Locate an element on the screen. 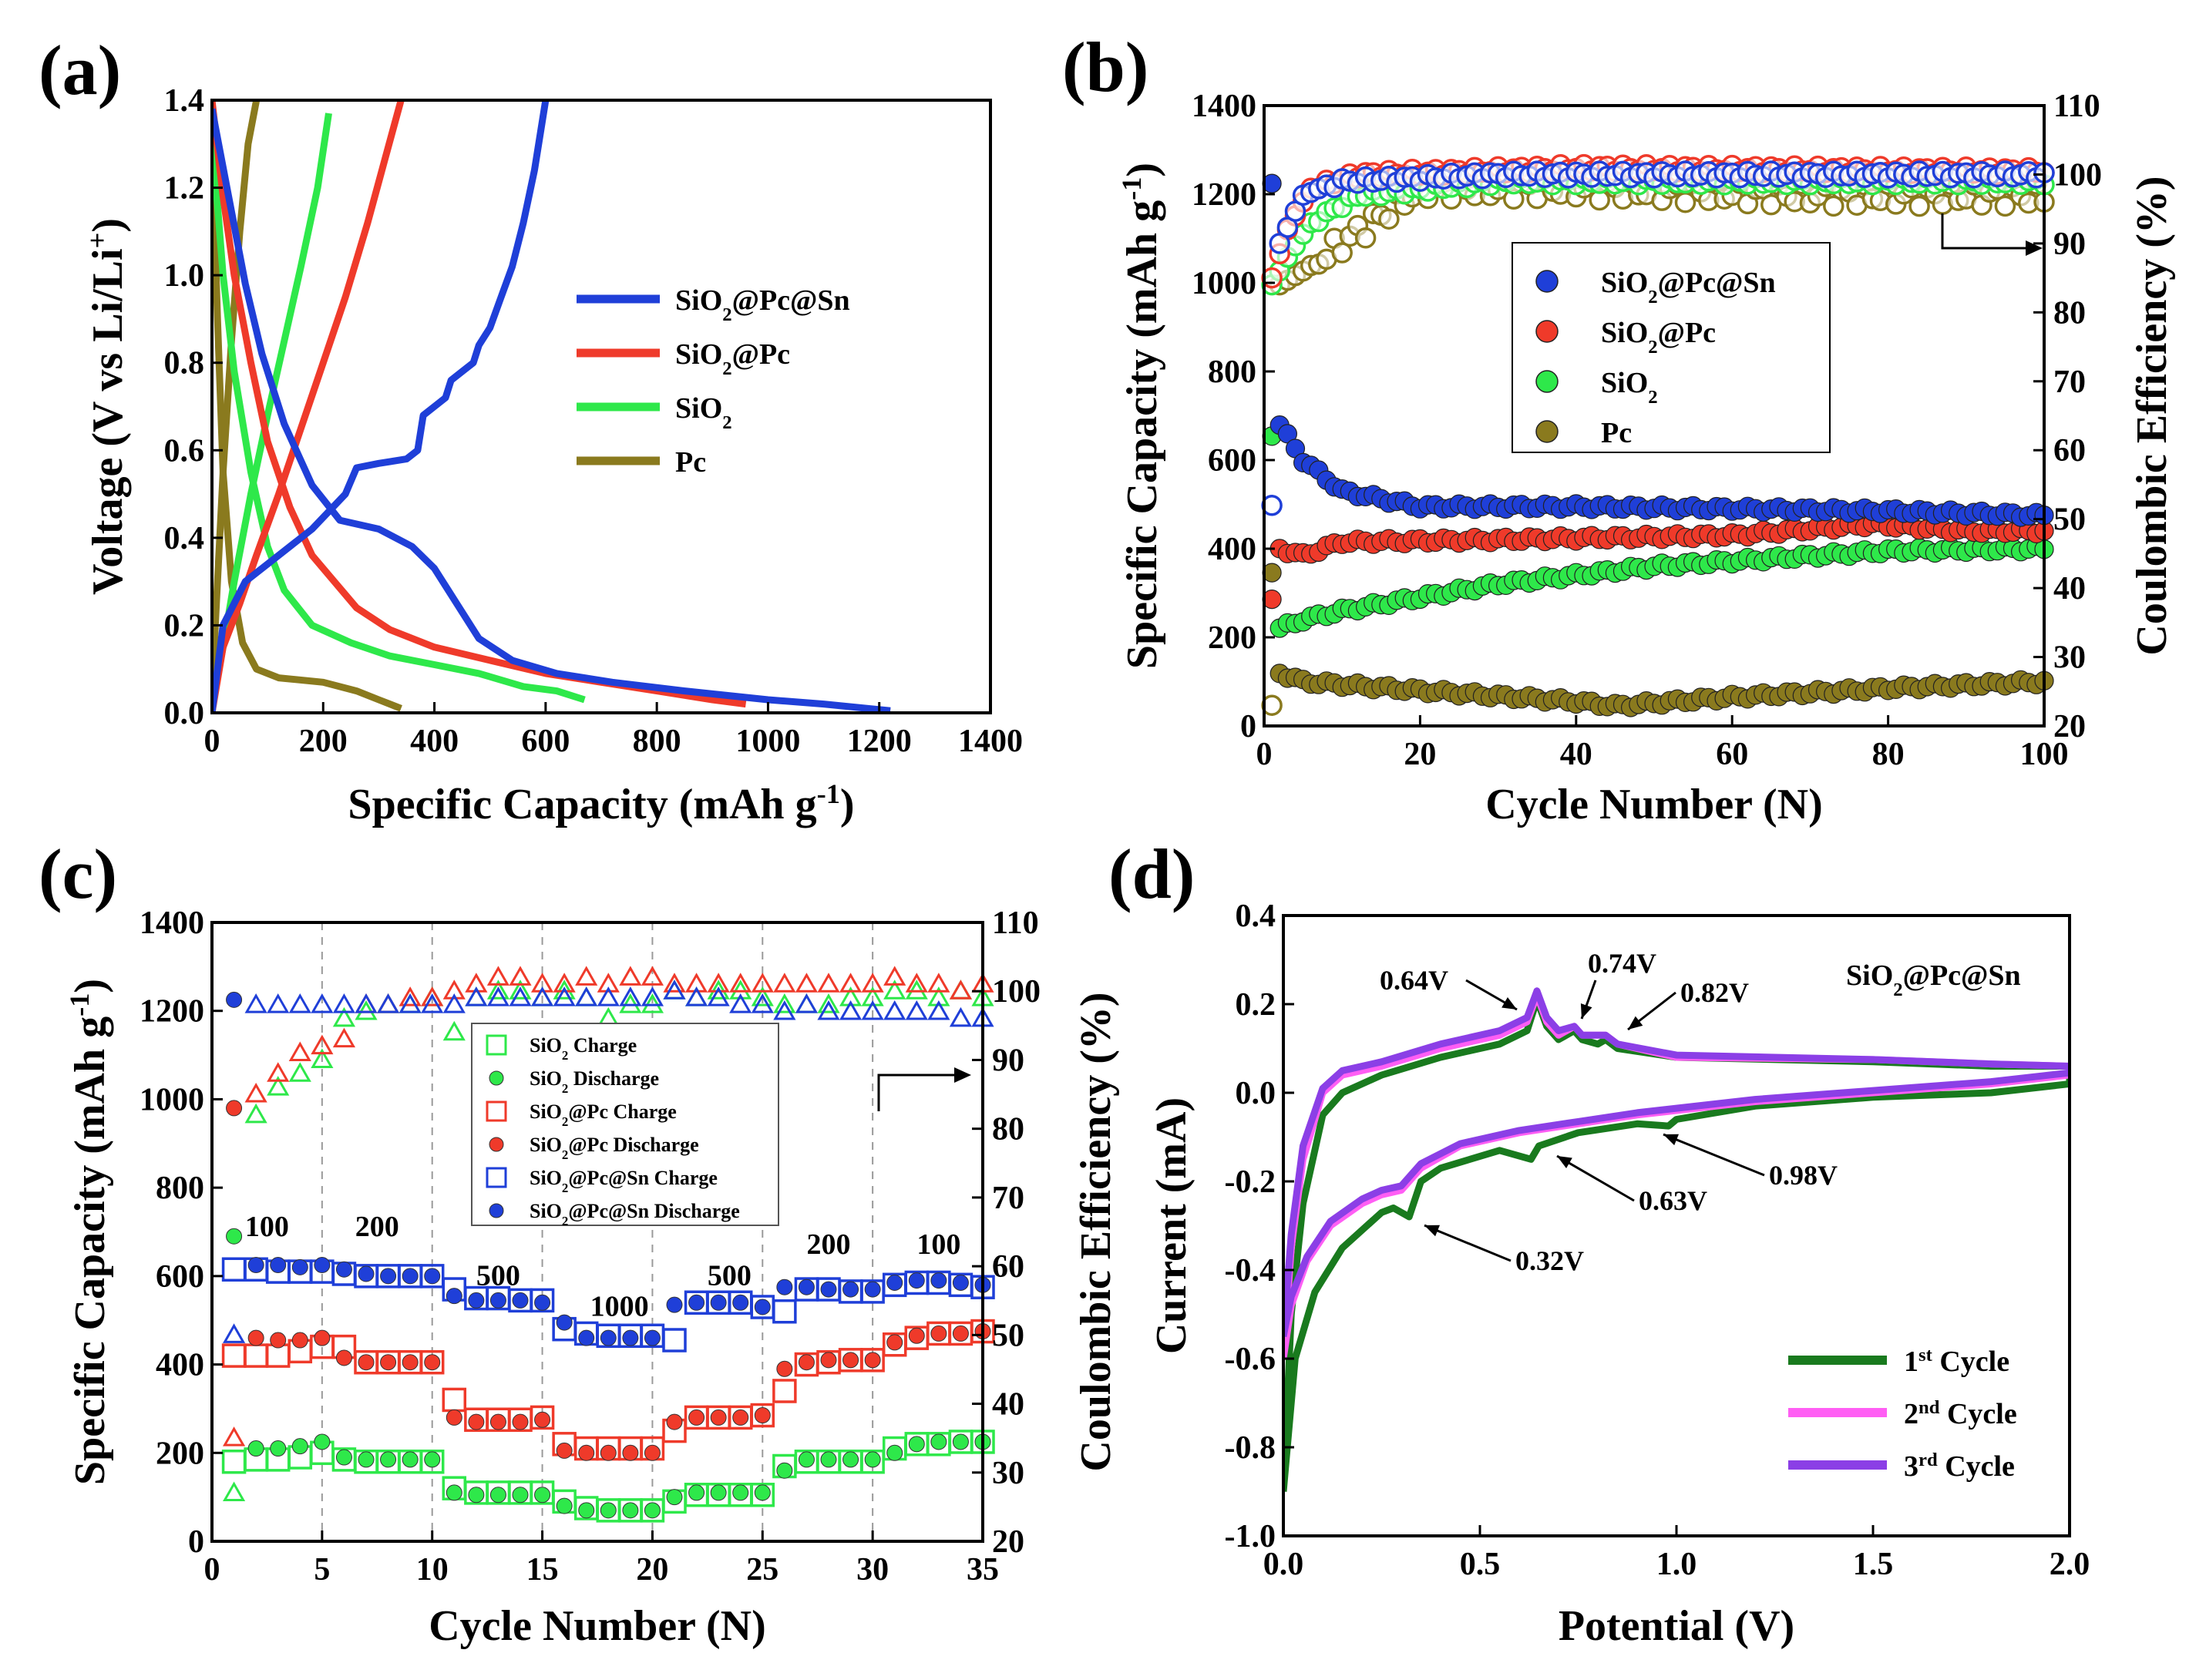  panel-b-y2tick-label: 50 is located at coordinates (2069, 520).